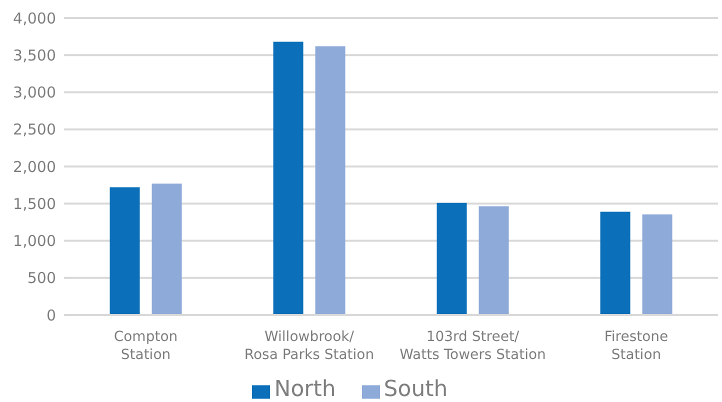  I want to click on y-tick-label: 3,000, so click(34, 93).